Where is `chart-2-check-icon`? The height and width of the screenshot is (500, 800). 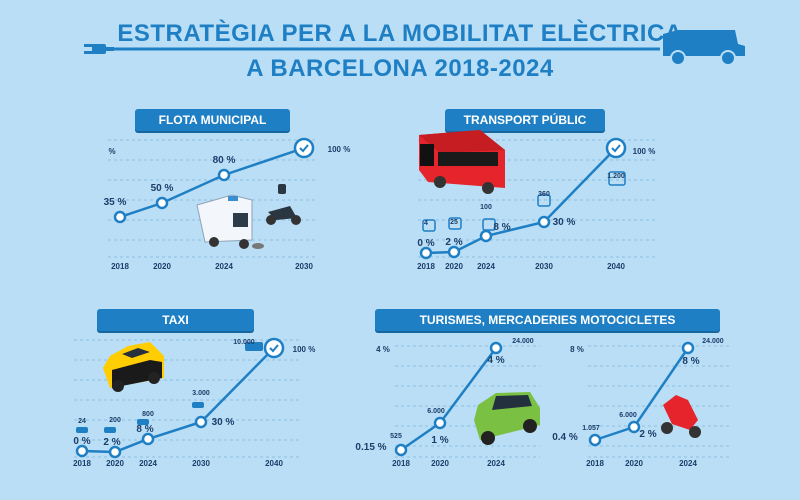
chart-2-check-icon is located at coordinates (274, 348).